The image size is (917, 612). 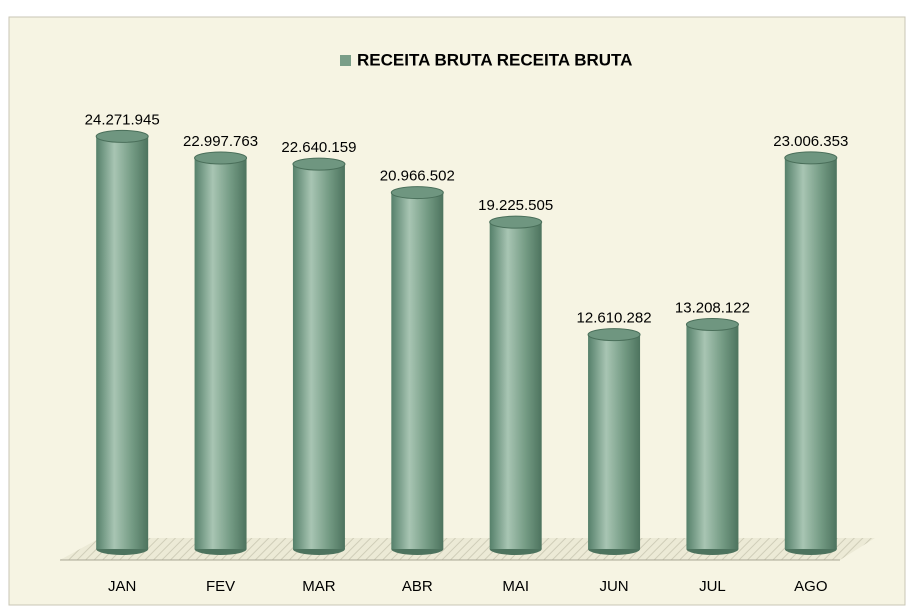 I want to click on data-label: 24.271.945, so click(x=122, y=119).